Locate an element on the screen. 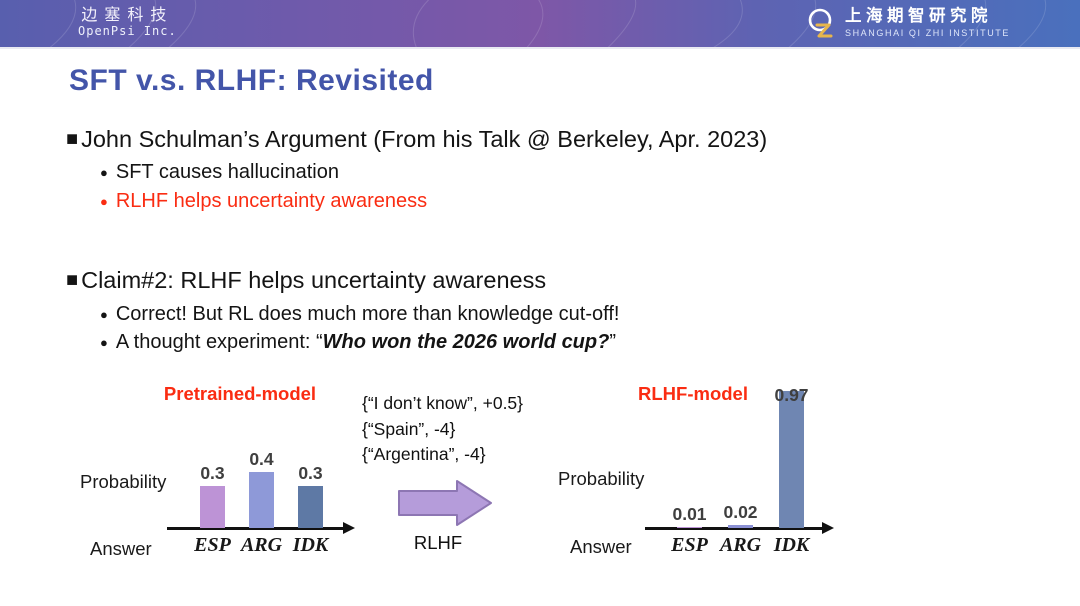 This screenshot has height=606, width=1080. bar-value-label: 0.01 is located at coordinates (689, 513).